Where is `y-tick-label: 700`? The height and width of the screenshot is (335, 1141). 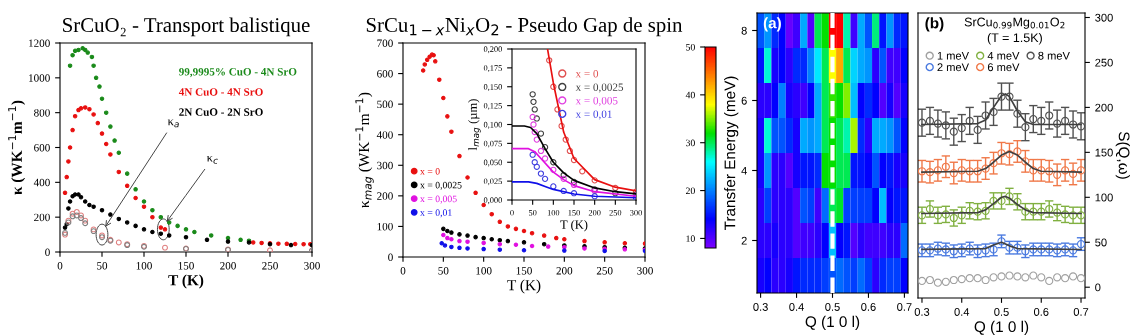
y-tick-label: 700 is located at coordinates (385, 43).